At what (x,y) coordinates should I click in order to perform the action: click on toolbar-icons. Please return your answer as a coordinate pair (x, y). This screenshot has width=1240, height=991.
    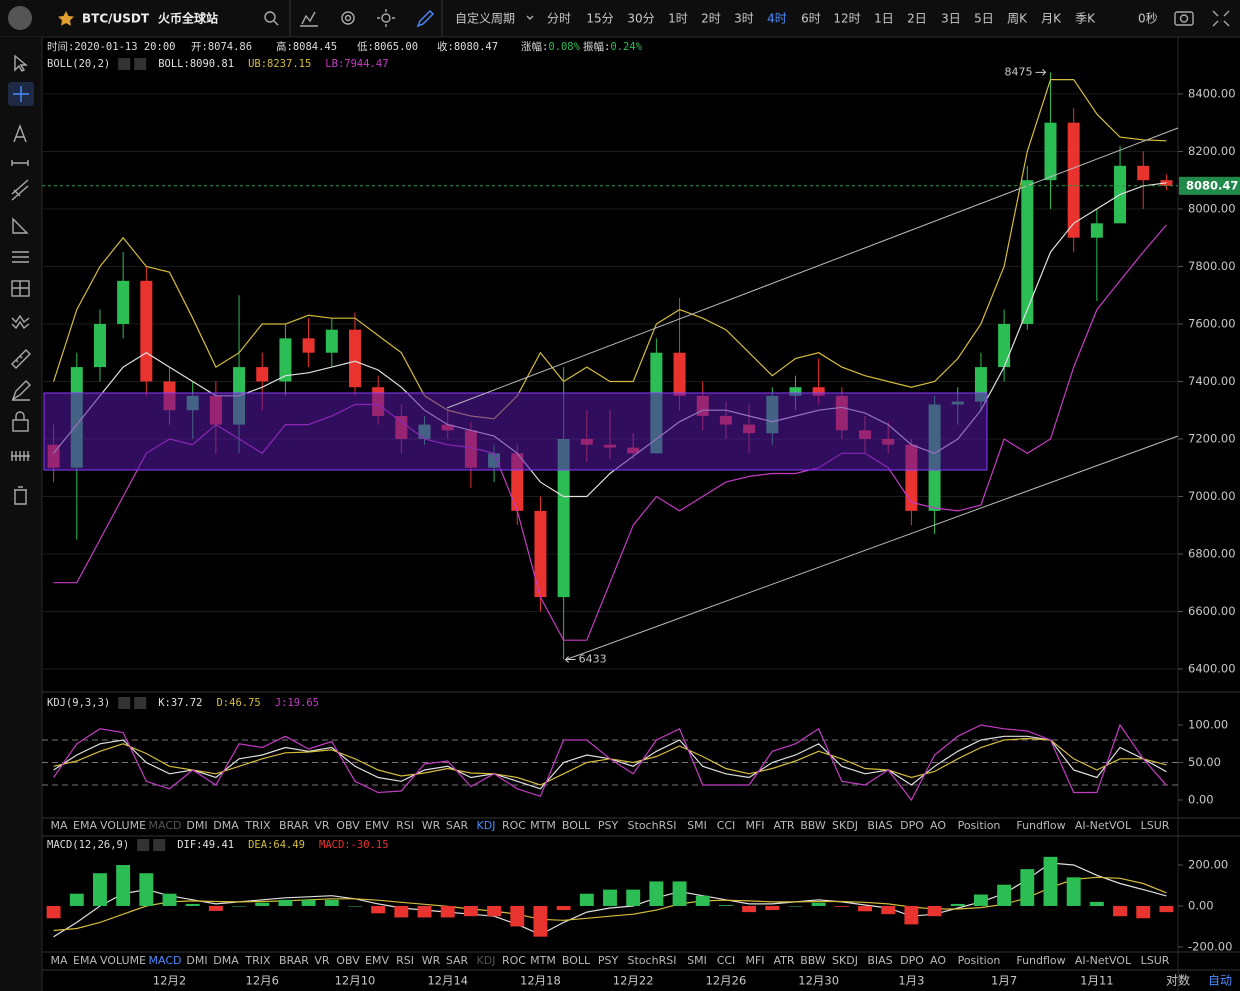
    Looking at the image, I should click on (747, 18).